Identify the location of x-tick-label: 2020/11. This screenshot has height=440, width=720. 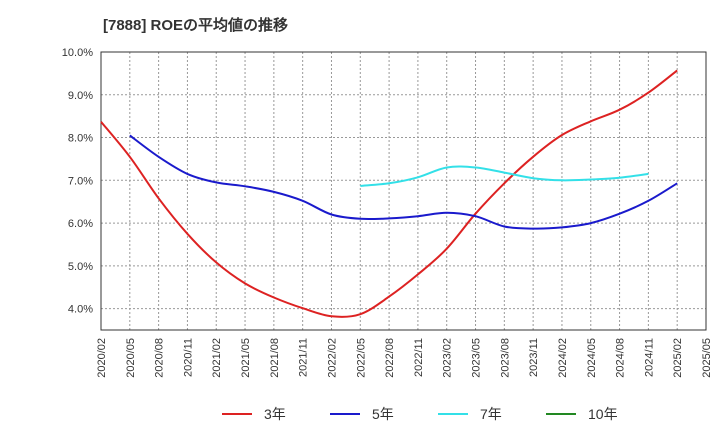
(188, 357).